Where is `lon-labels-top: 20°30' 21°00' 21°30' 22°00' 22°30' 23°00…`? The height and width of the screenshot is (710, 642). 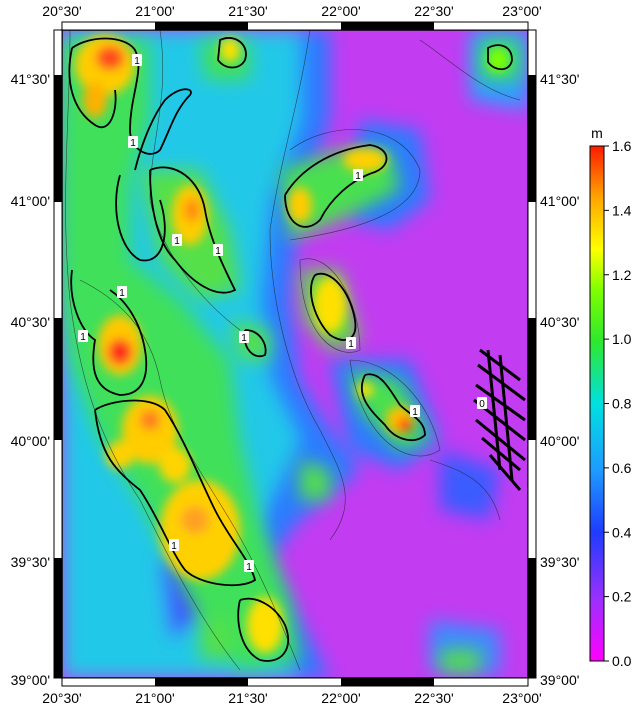 lon-labels-top: 20°30' 21°00' 21°30' 22°00' 22°30' 23°00… is located at coordinates (291, 11).